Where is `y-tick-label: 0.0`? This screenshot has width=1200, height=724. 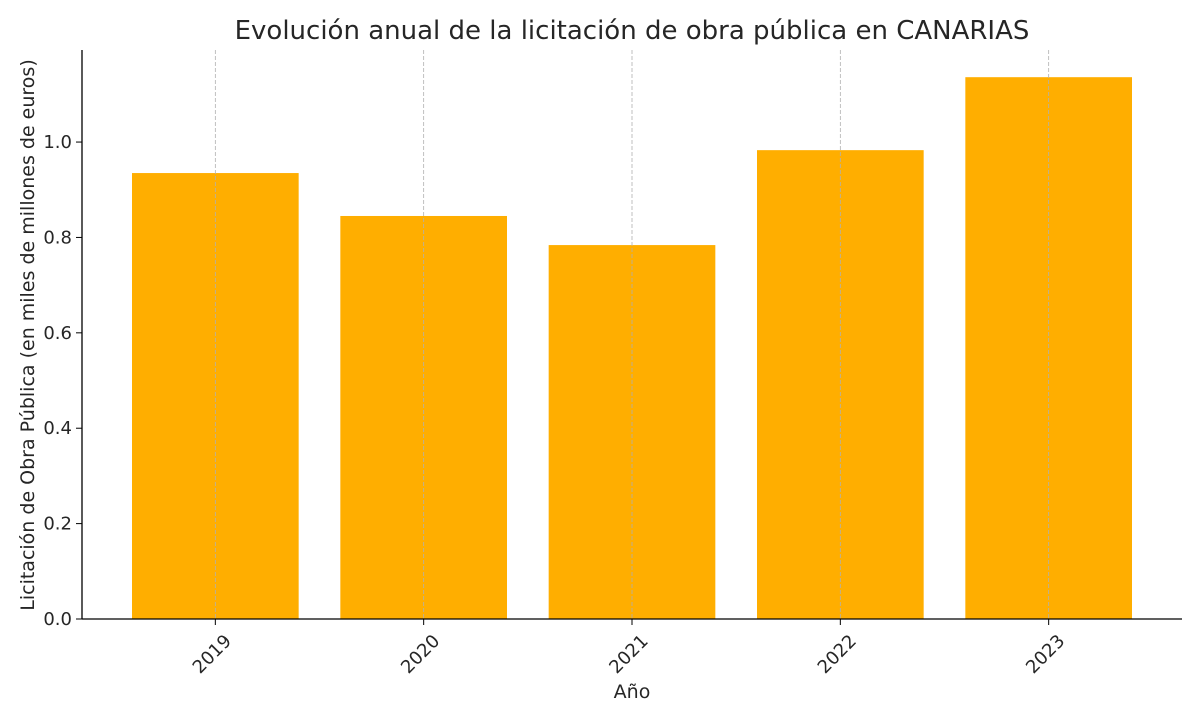
y-tick-label: 0.0 is located at coordinates (57, 619).